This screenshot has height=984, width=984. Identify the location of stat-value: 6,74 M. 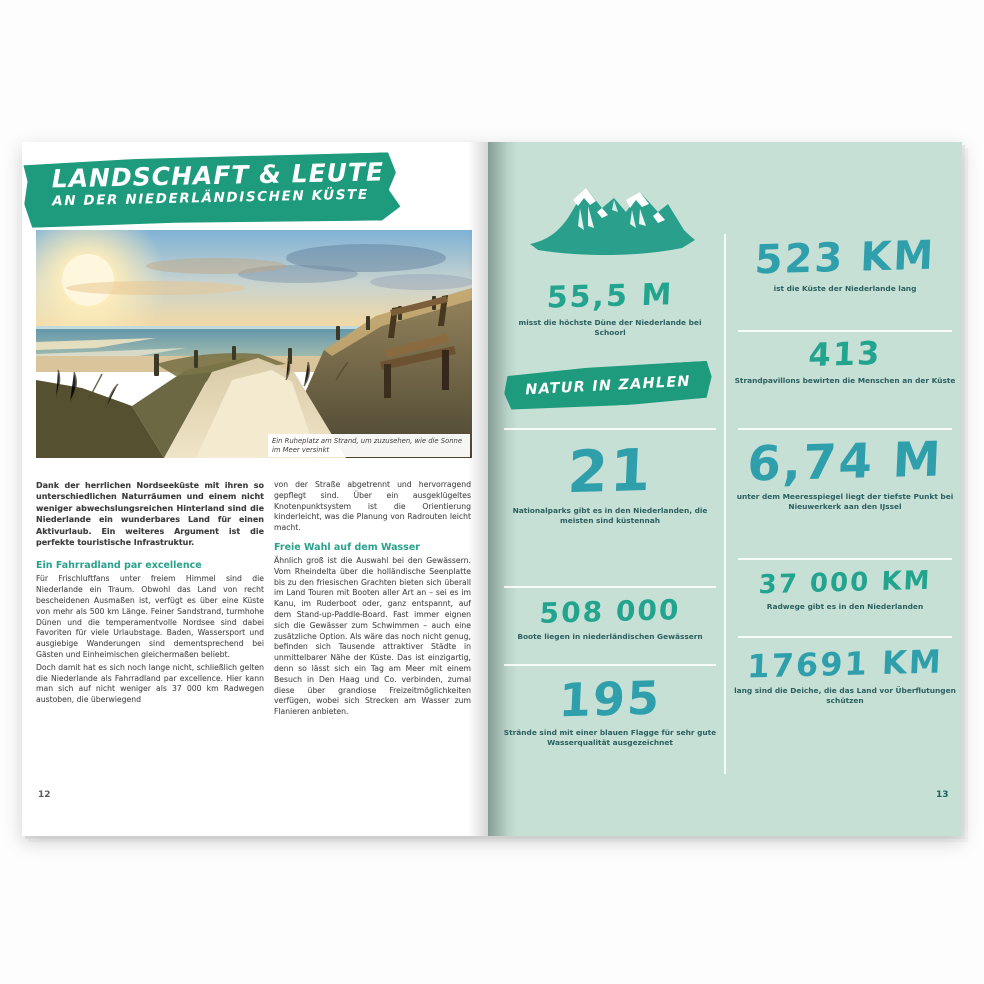
(845, 462).